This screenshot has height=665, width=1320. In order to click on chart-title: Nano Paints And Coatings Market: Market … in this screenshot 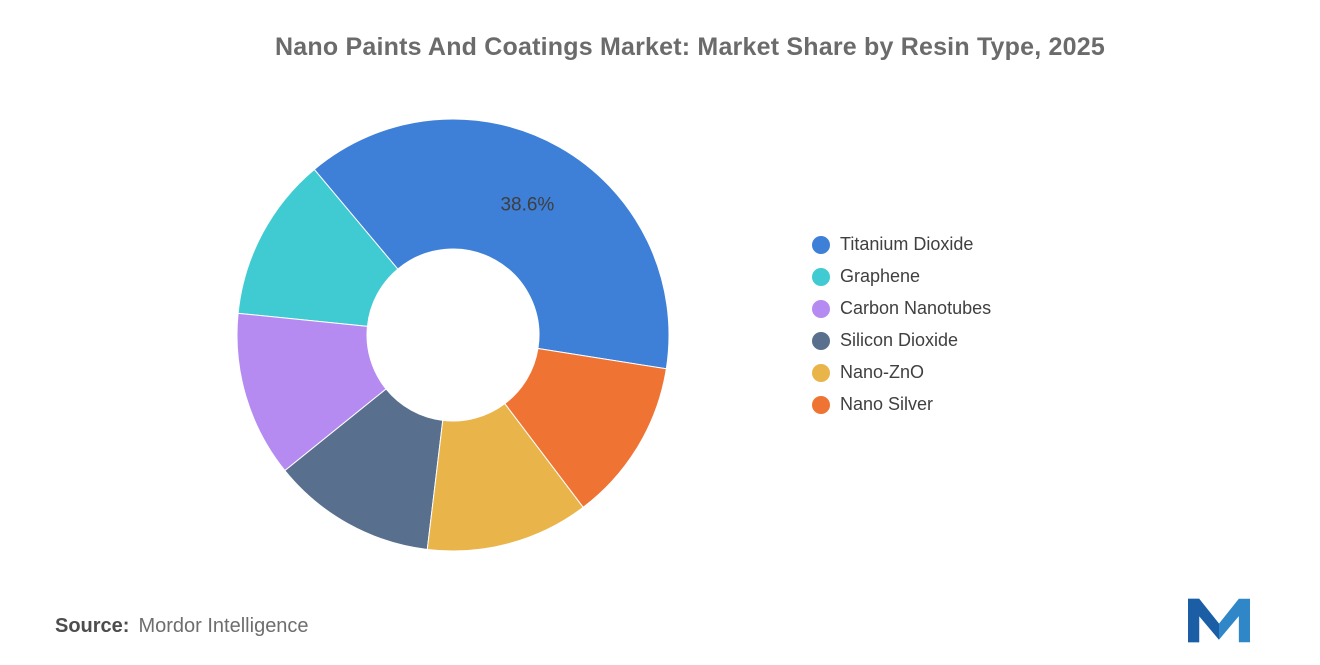, I will do `click(690, 47)`.